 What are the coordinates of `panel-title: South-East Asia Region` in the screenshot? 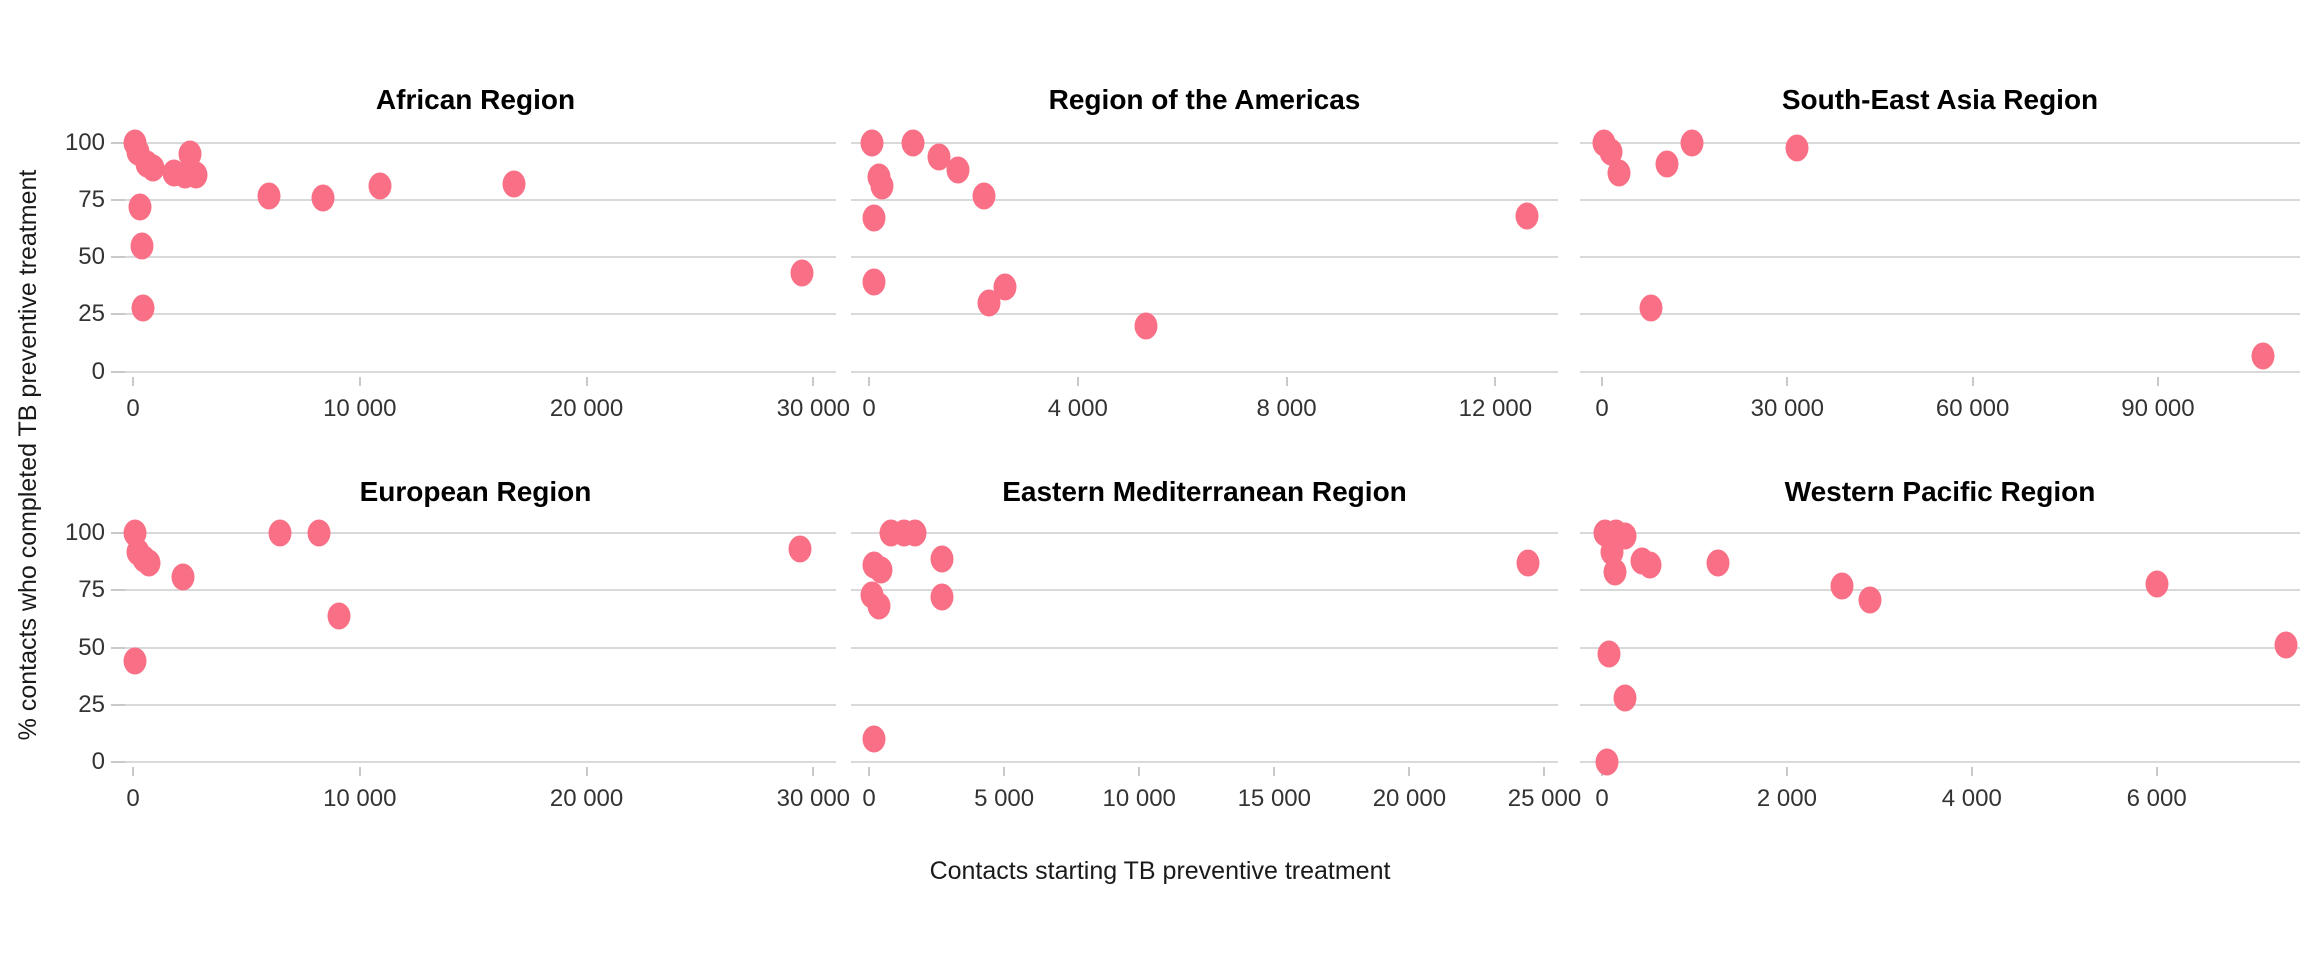 It's located at (1940, 99).